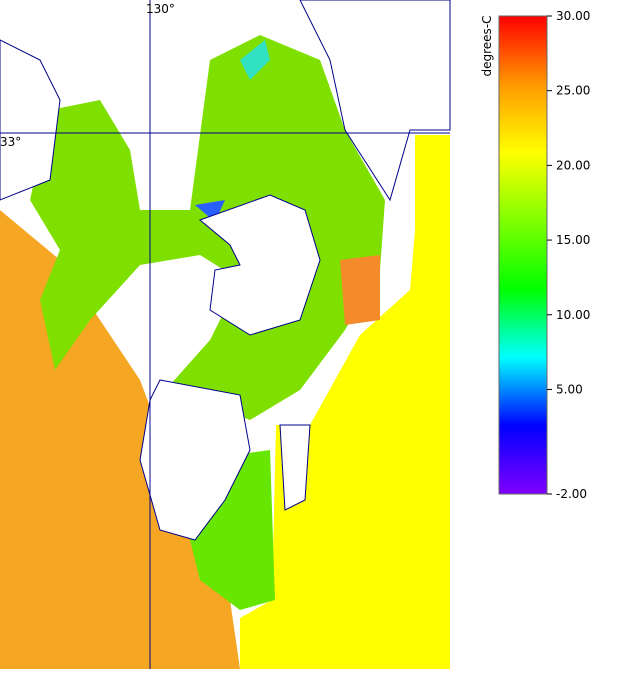  What do you see at coordinates (487, 45) in the screenshot?
I see `colorbar-title: degrees-C` at bounding box center [487, 45].